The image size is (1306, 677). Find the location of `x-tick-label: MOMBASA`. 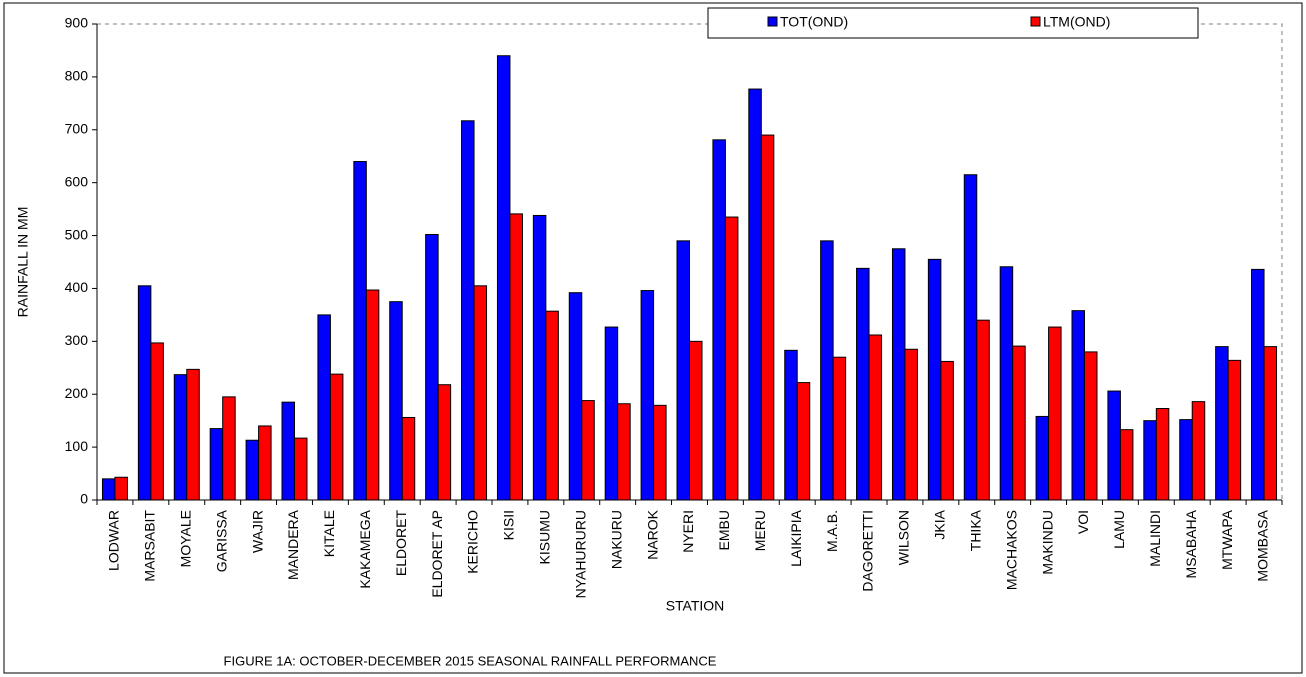

x-tick-label: MOMBASA is located at coordinates (1263, 545).